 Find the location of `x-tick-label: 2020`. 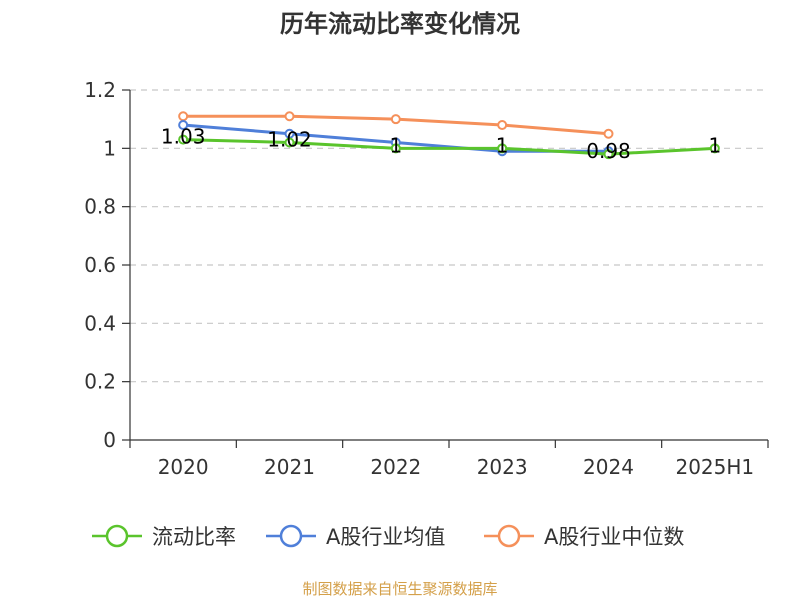

x-tick-label: 2020 is located at coordinates (183, 467).